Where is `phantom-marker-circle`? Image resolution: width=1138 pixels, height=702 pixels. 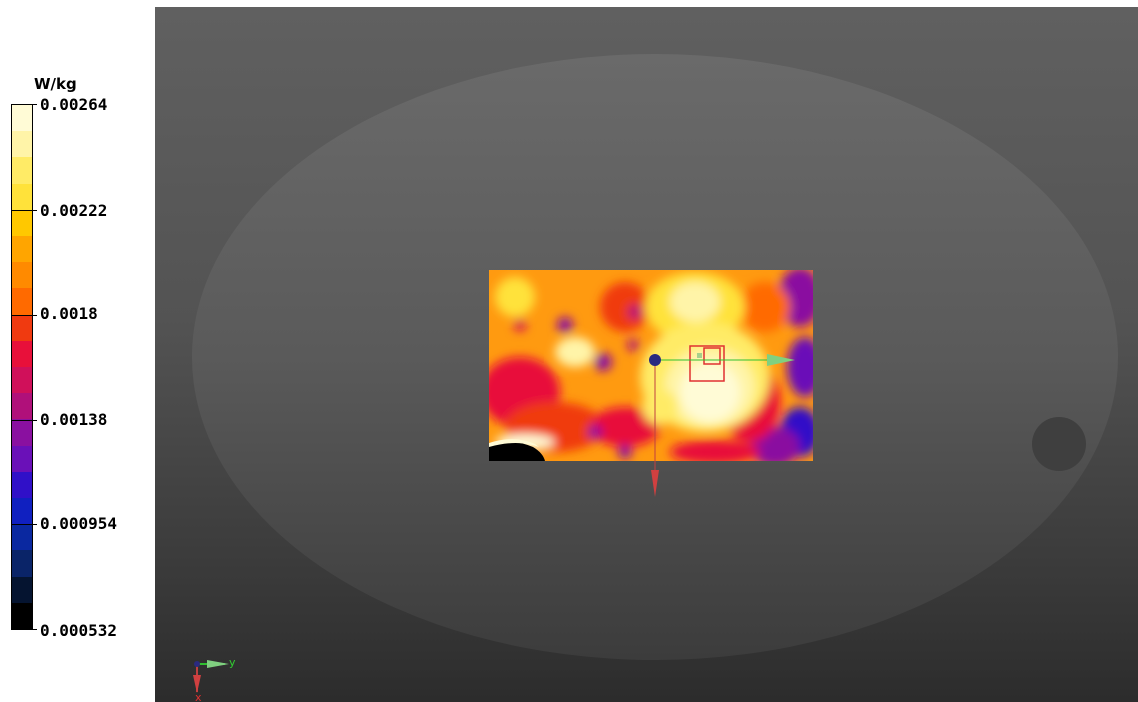
phantom-marker-circle is located at coordinates (1059, 444).